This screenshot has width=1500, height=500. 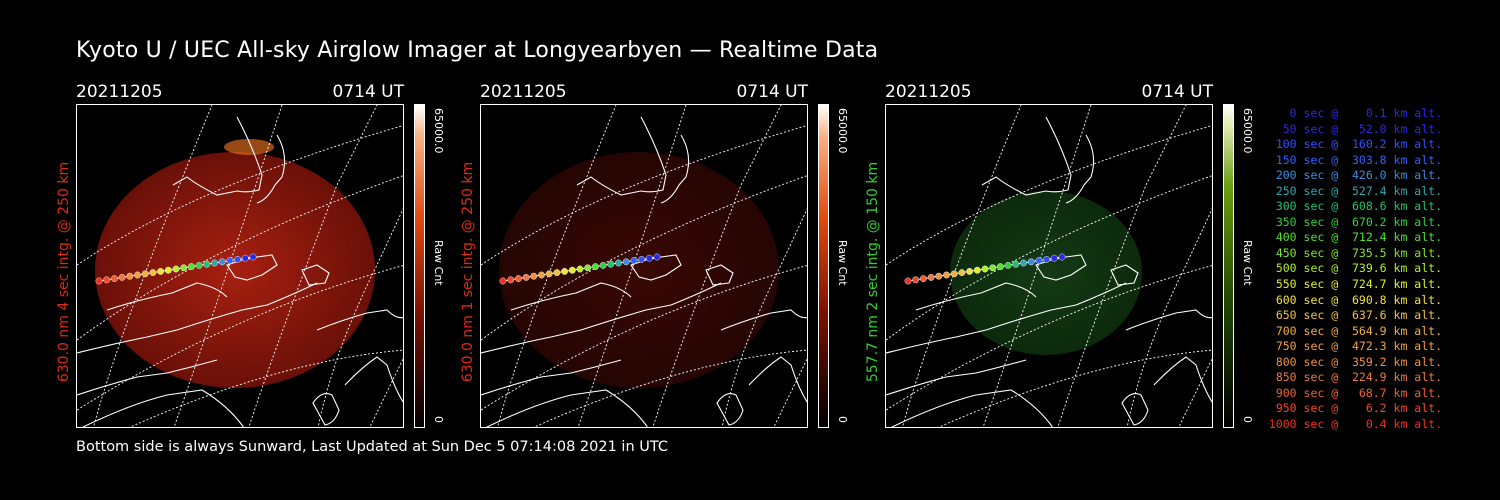 I want to click on trajectory-legend-row: 400 sec @ 712.4 km alt., so click(x=1355, y=237).